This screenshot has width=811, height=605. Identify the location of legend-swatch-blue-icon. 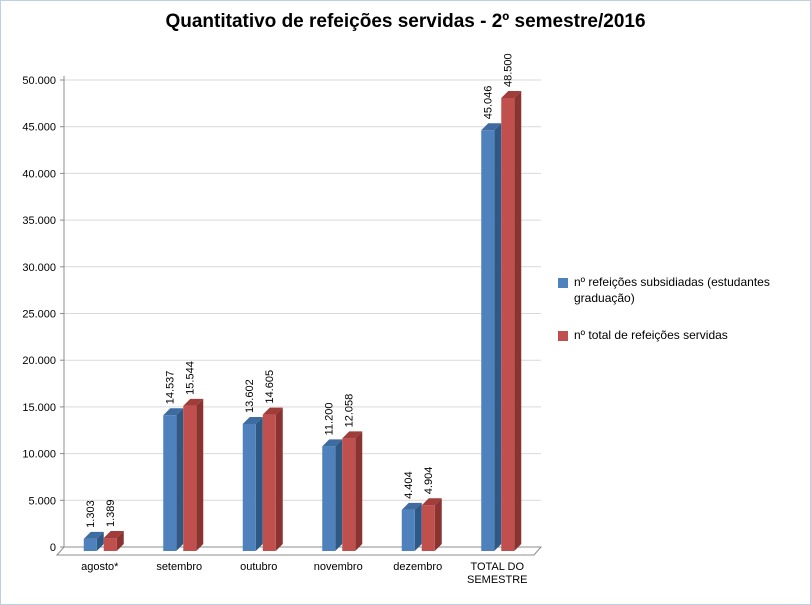
(563, 283).